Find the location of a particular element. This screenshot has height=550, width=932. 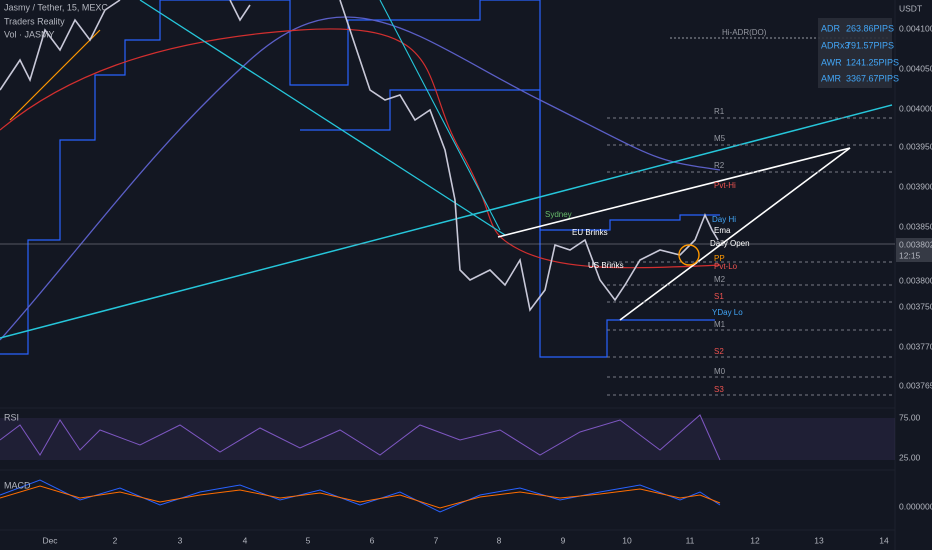

time-label: 9 is located at coordinates (563, 540).